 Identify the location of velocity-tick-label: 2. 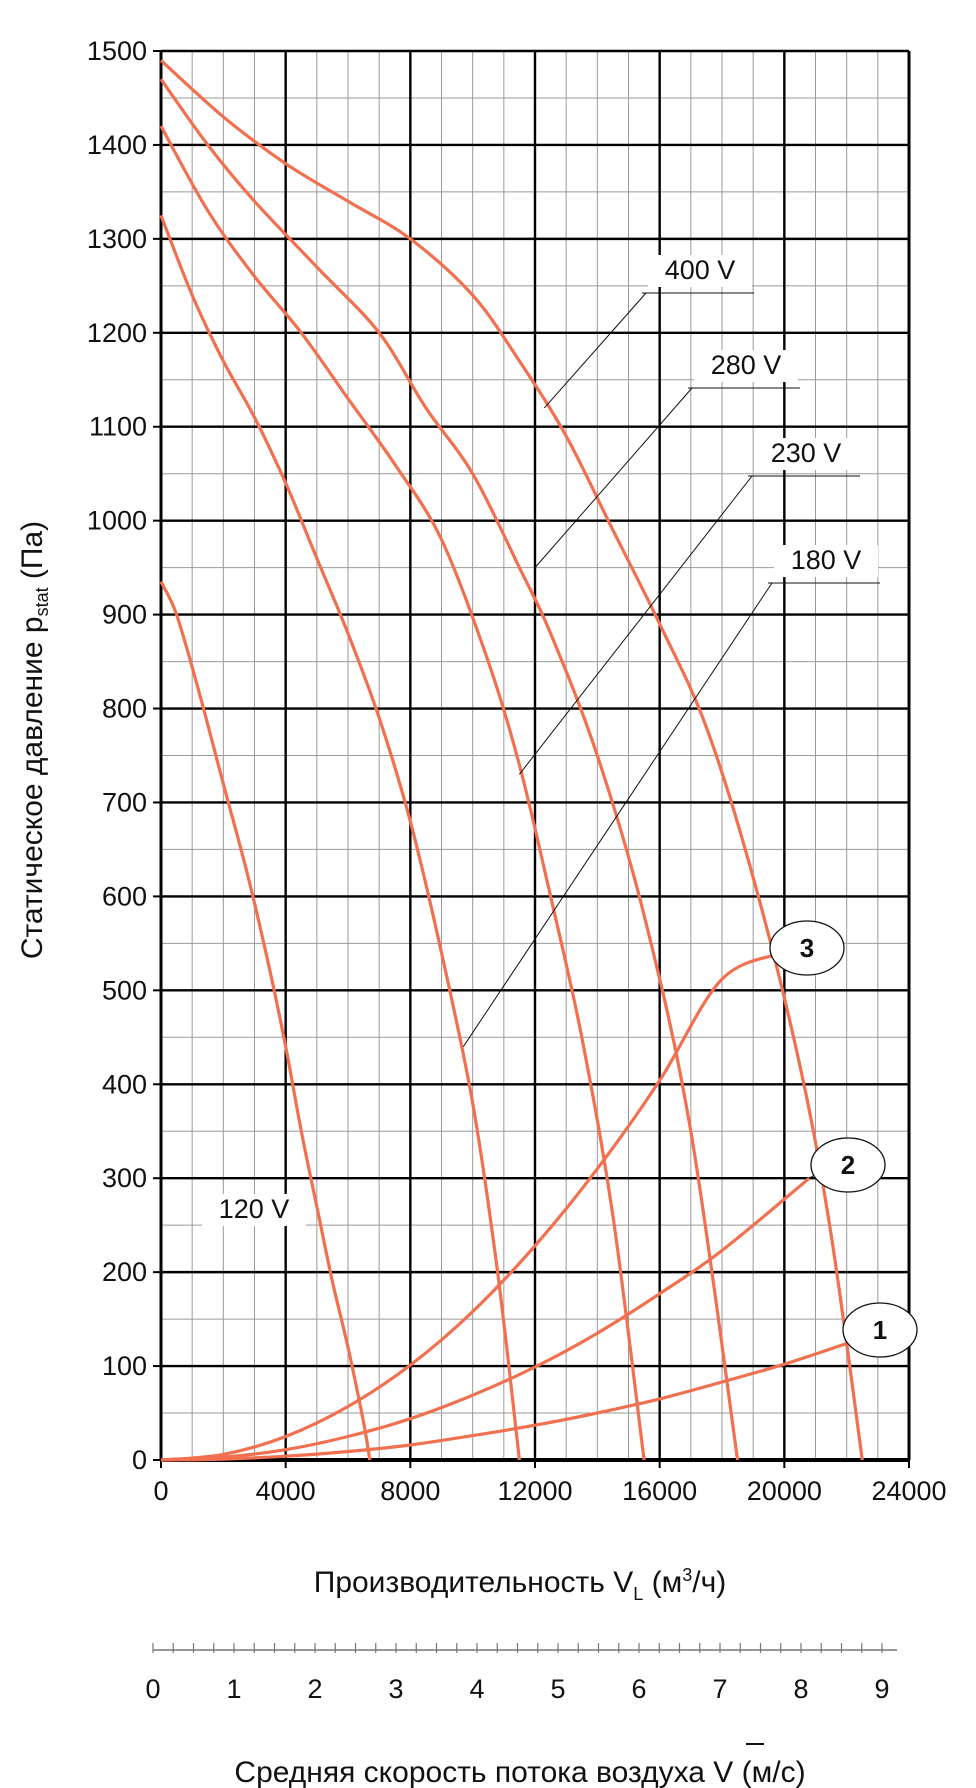
(314, 1689).